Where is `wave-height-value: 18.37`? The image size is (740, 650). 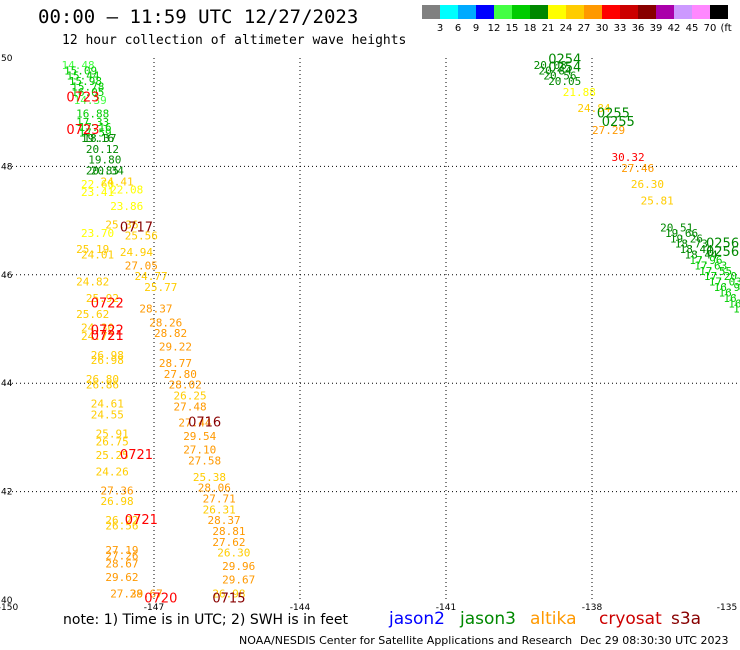 wave-height-value: 18.37 is located at coordinates (99, 138).